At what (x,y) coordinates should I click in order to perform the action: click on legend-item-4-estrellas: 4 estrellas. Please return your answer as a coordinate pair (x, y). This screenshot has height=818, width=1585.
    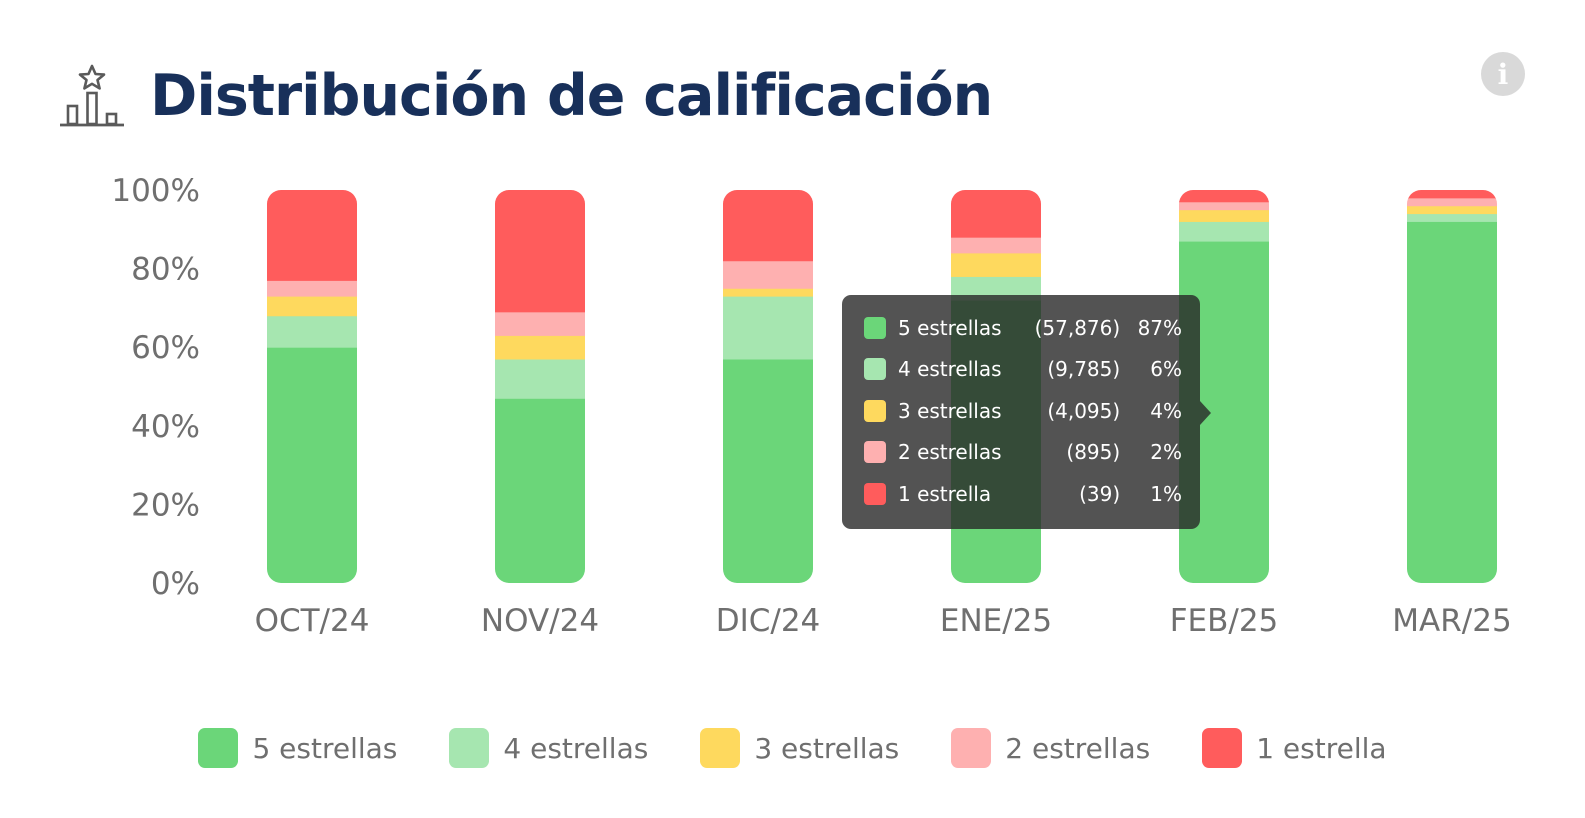
    Looking at the image, I should click on (548, 748).